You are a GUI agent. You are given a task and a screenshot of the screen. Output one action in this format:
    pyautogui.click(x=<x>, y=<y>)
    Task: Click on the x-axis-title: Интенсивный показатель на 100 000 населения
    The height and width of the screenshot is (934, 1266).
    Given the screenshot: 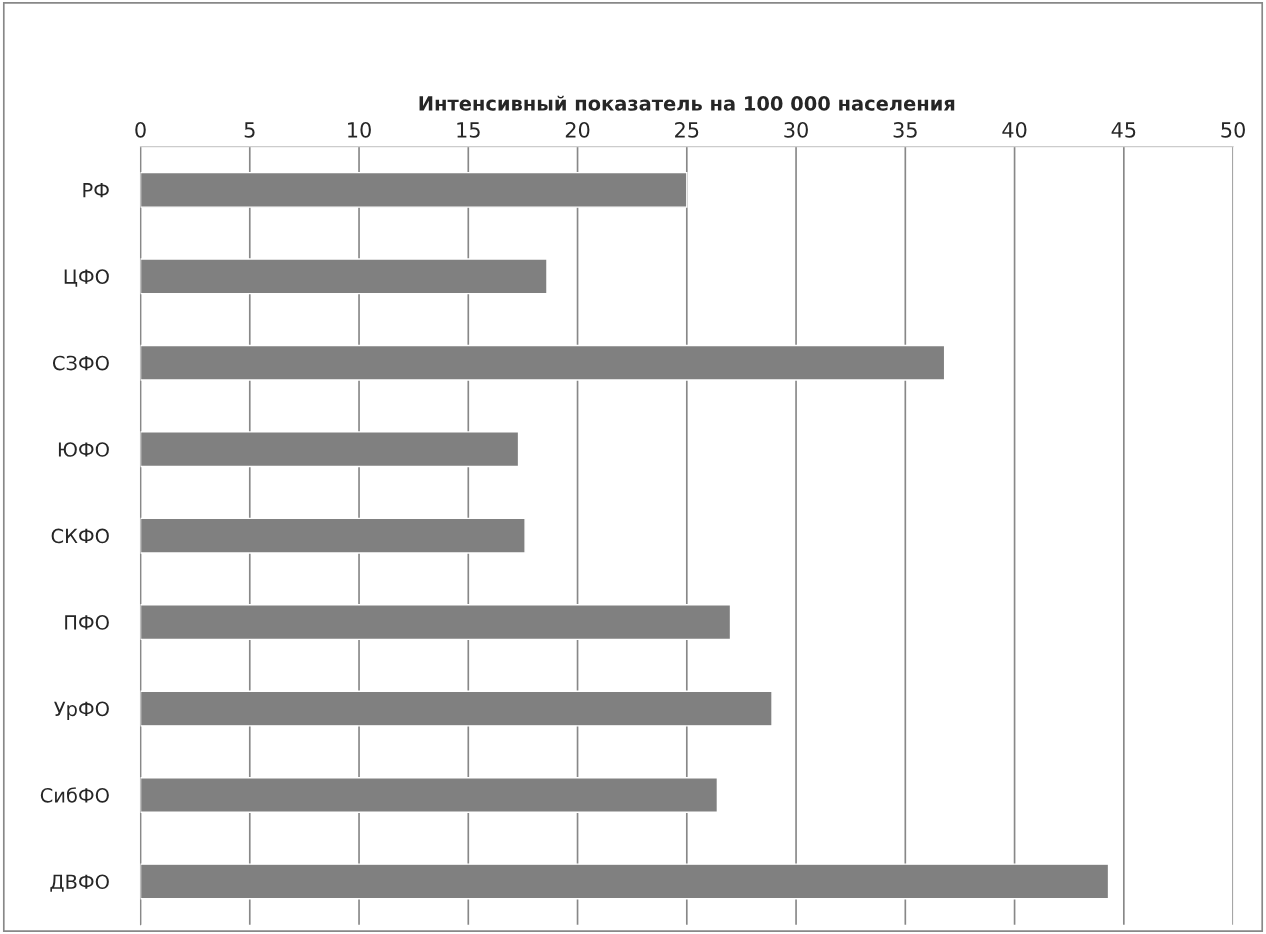 What is the action you would take?
    pyautogui.click(x=687, y=103)
    